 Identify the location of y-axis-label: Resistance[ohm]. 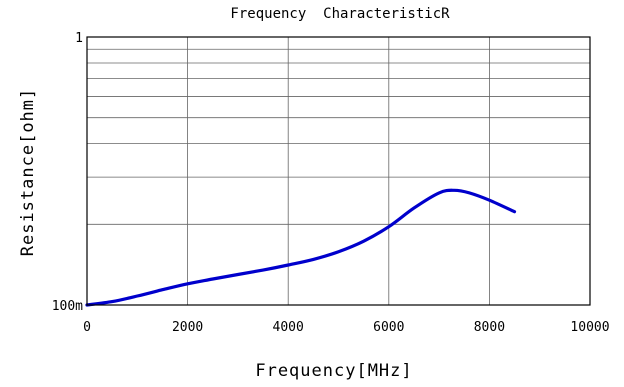
(28, 172).